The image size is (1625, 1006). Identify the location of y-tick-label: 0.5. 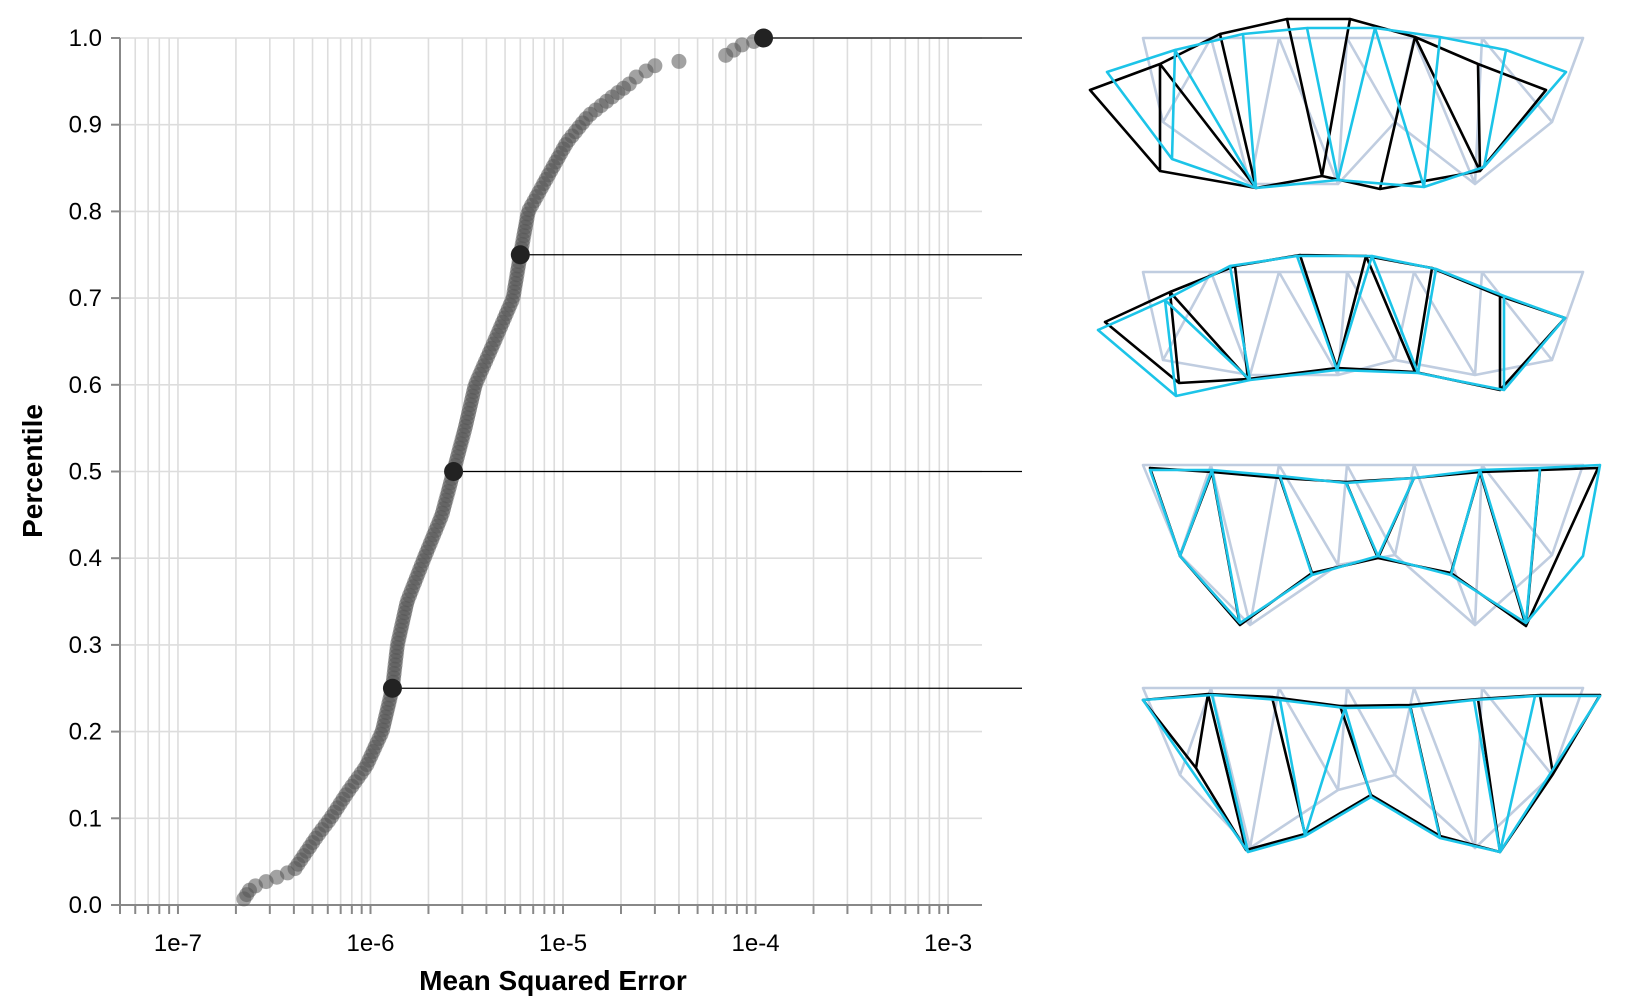
(85, 472).